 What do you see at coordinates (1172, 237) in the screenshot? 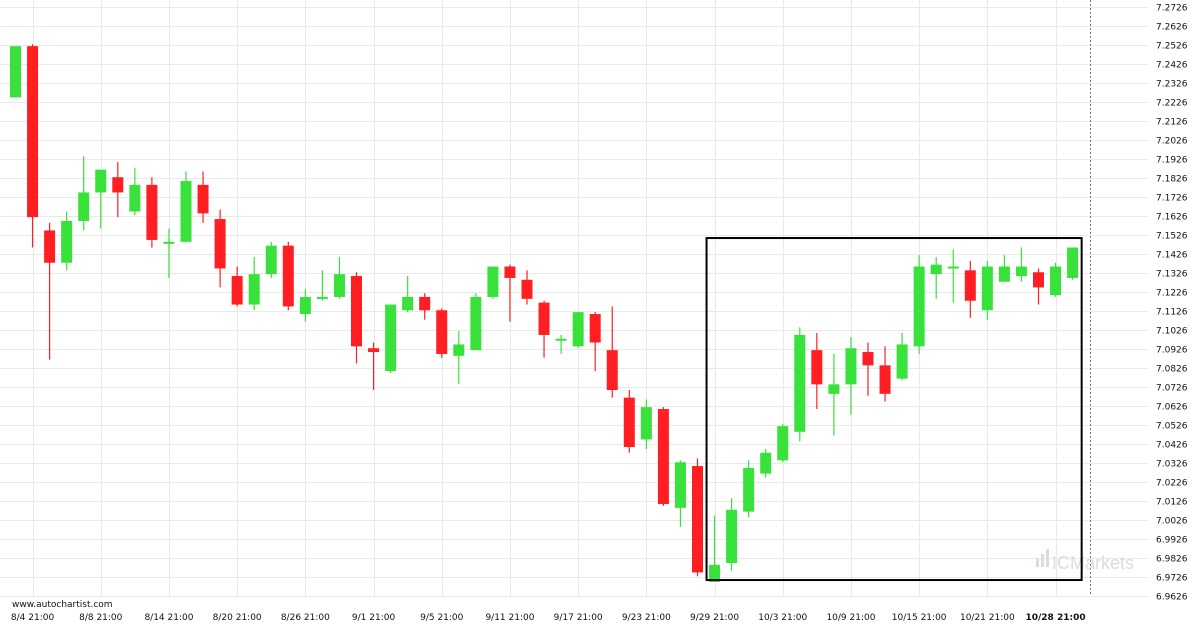
I see `y-tick-label: 7.1526` at bounding box center [1172, 237].